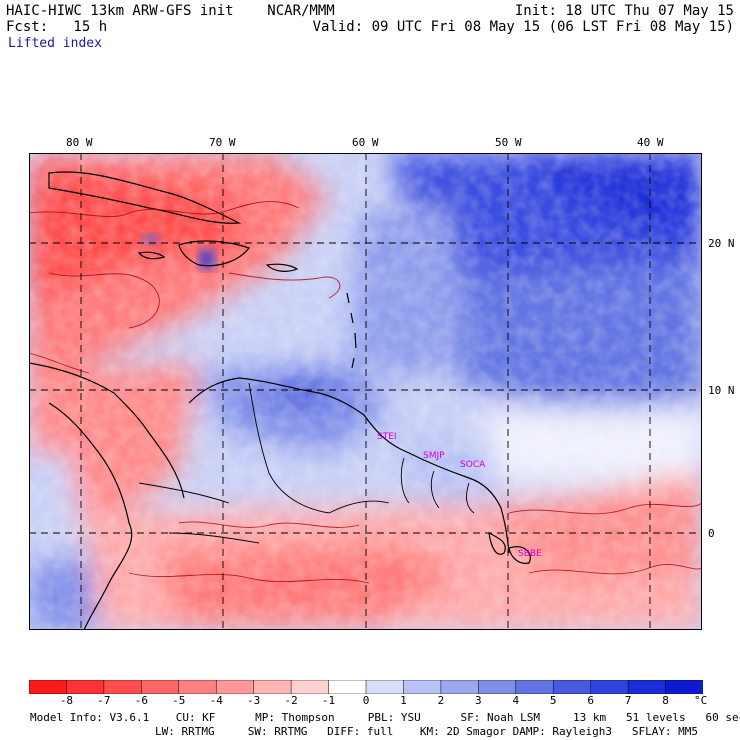 The image size is (740, 740). What do you see at coordinates (530, 554) in the screenshot?
I see `station-label-sbbe: SBBE` at bounding box center [530, 554].